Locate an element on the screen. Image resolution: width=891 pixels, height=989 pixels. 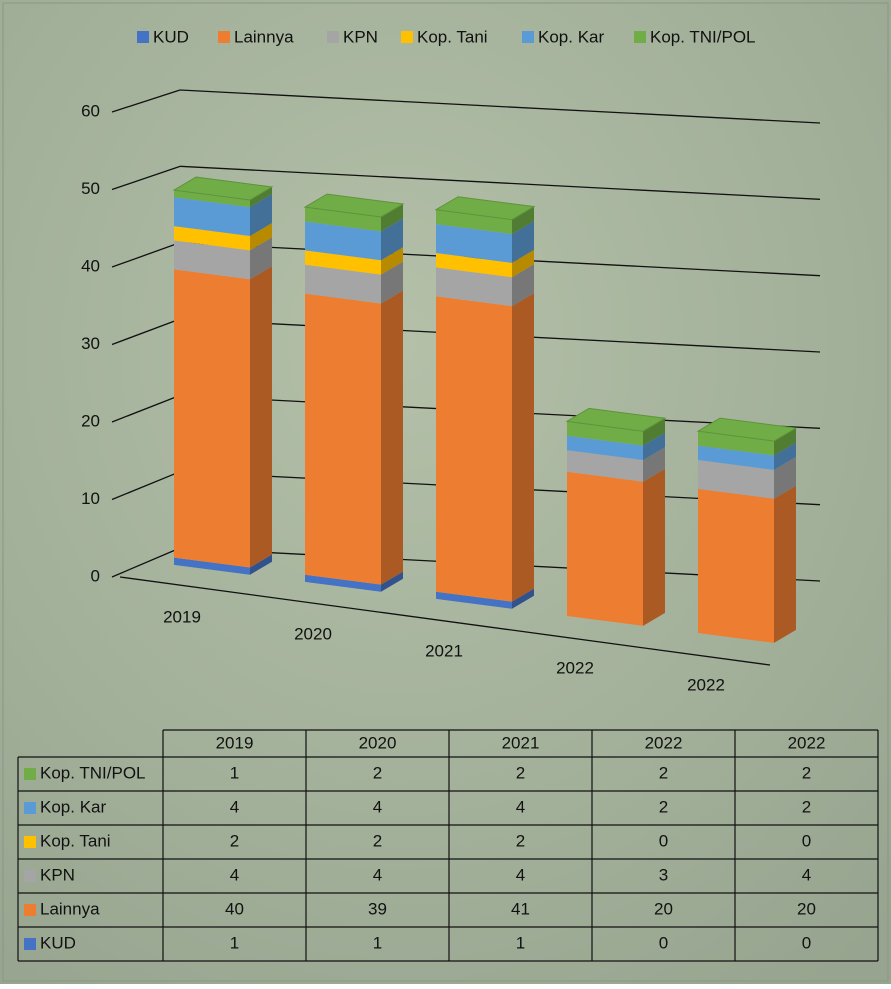
x-tick-label: 2019 is located at coordinates (182, 616).